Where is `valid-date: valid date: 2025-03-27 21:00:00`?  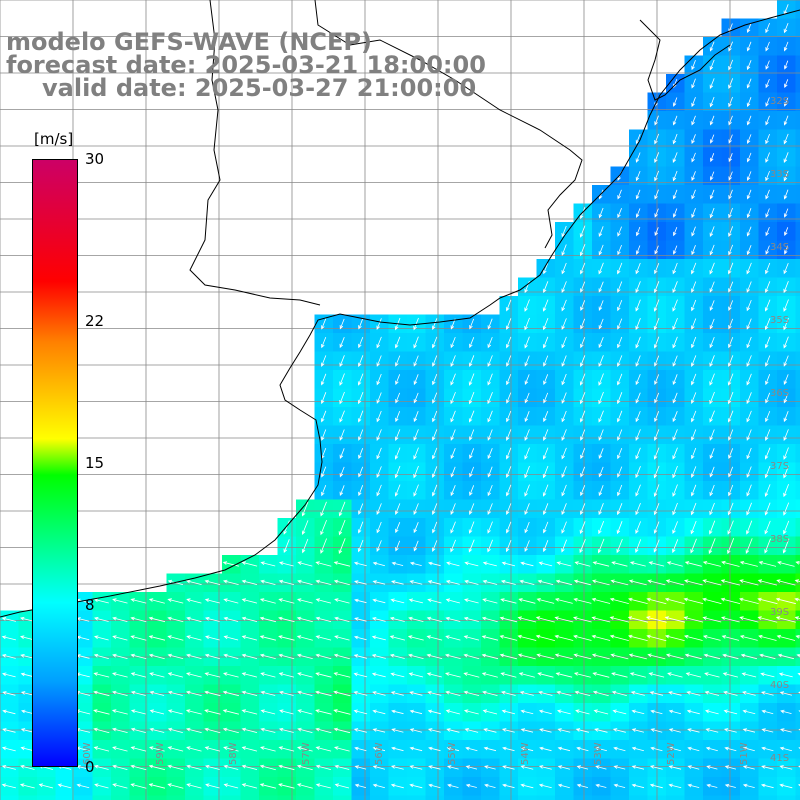 valid-date: valid date: 2025-03-27 21:00:00 is located at coordinates (259, 88).